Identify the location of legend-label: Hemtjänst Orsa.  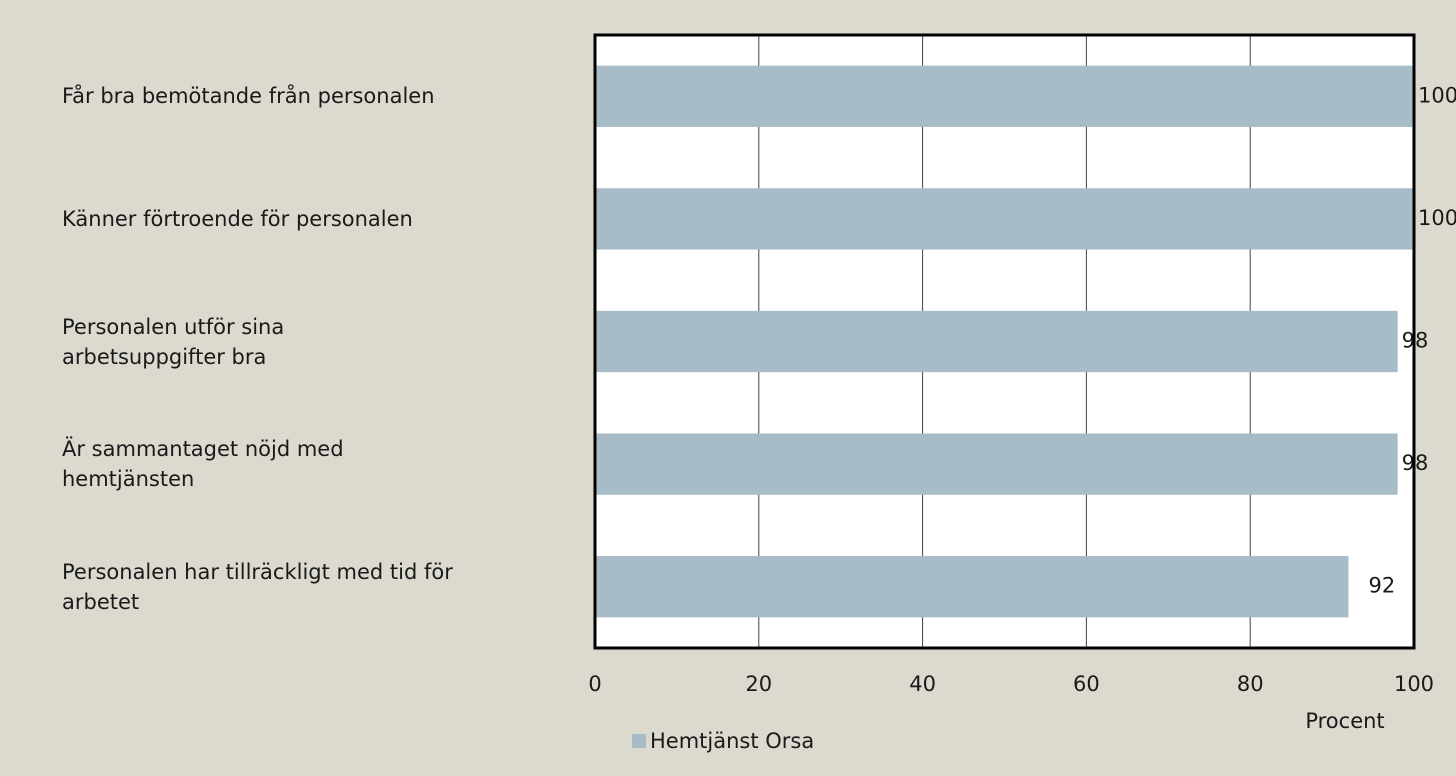
(732, 741).